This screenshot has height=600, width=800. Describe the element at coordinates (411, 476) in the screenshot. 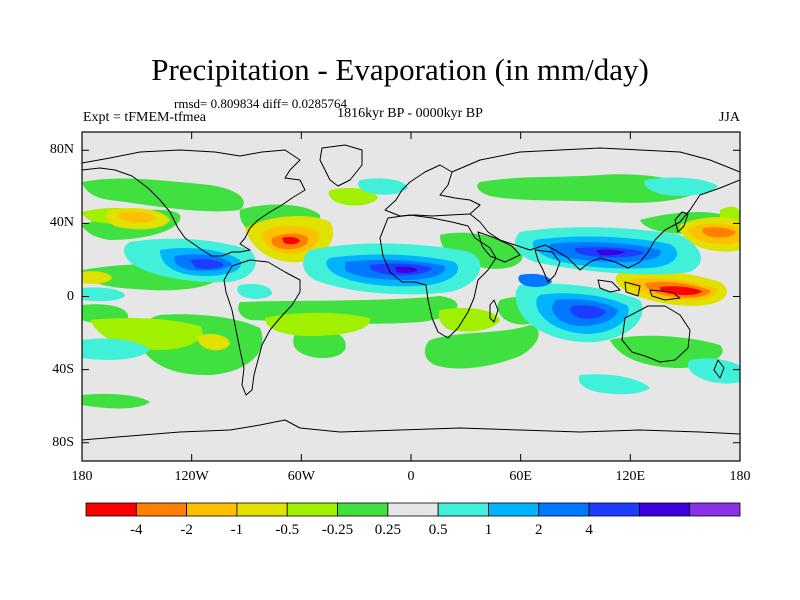

I see `x-tick-label: 0` at that location.